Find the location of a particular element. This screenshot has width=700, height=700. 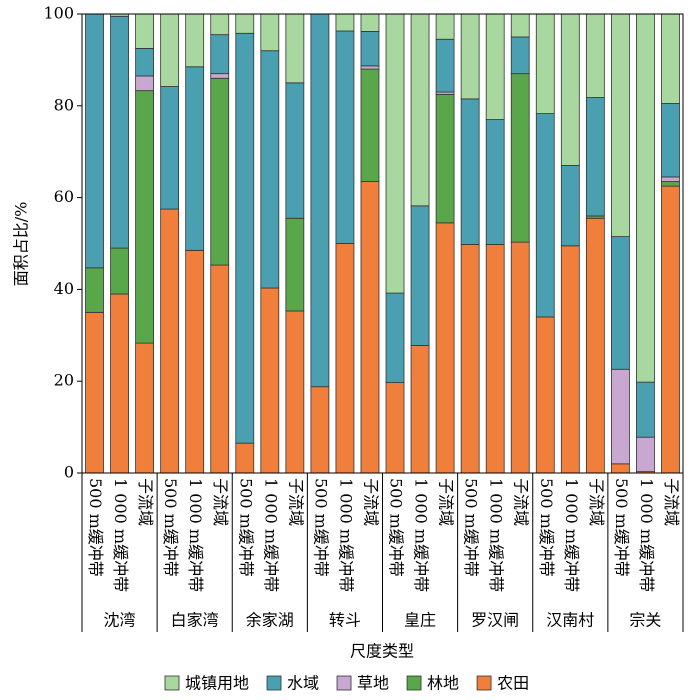

legend-label: 草地 is located at coordinates (373, 683).